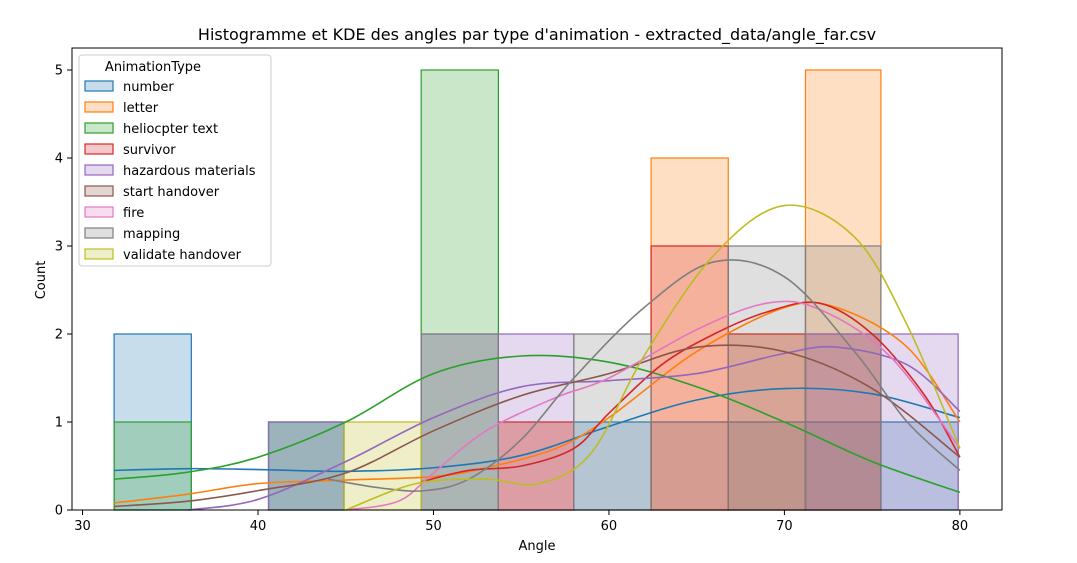  Describe the element at coordinates (59, 511) in the screenshot. I see `y-tick-label-0: 0` at that location.